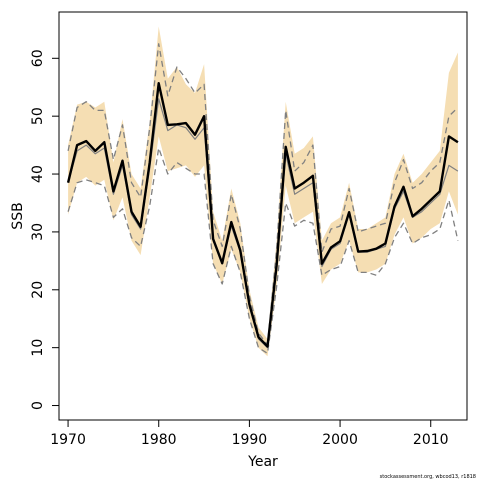 This screenshot has height=480, width=480. What do you see at coordinates (38, 116) in the screenshot?
I see `y-tick-label: 50` at bounding box center [38, 116].